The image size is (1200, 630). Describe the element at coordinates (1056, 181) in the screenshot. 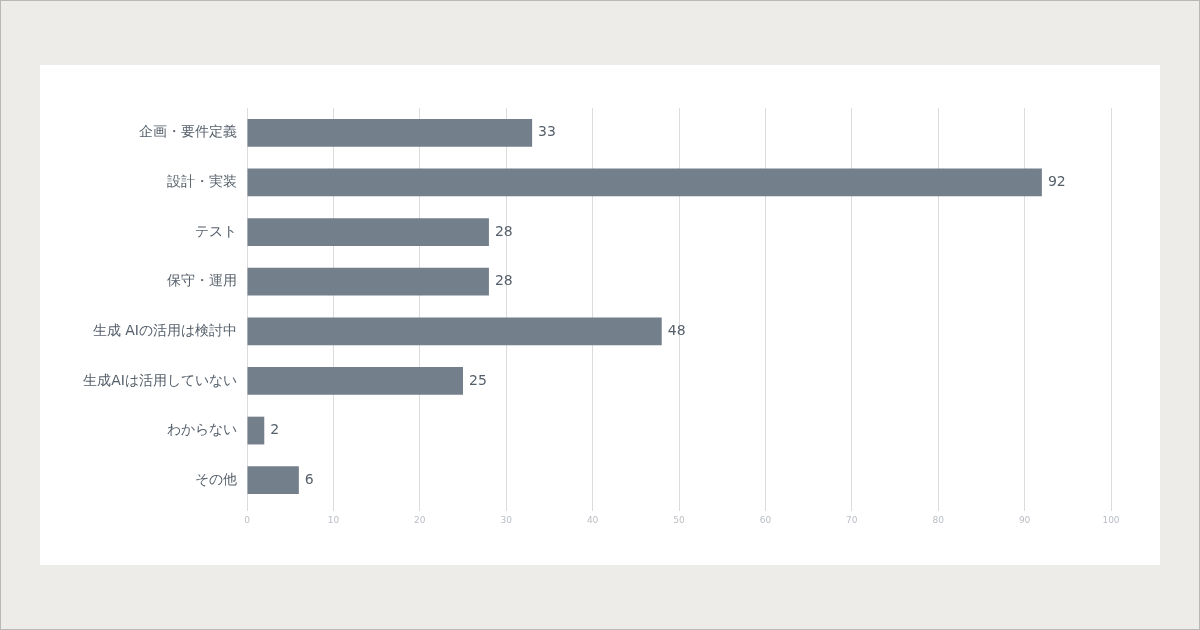

I see `data-label: 92` at that location.